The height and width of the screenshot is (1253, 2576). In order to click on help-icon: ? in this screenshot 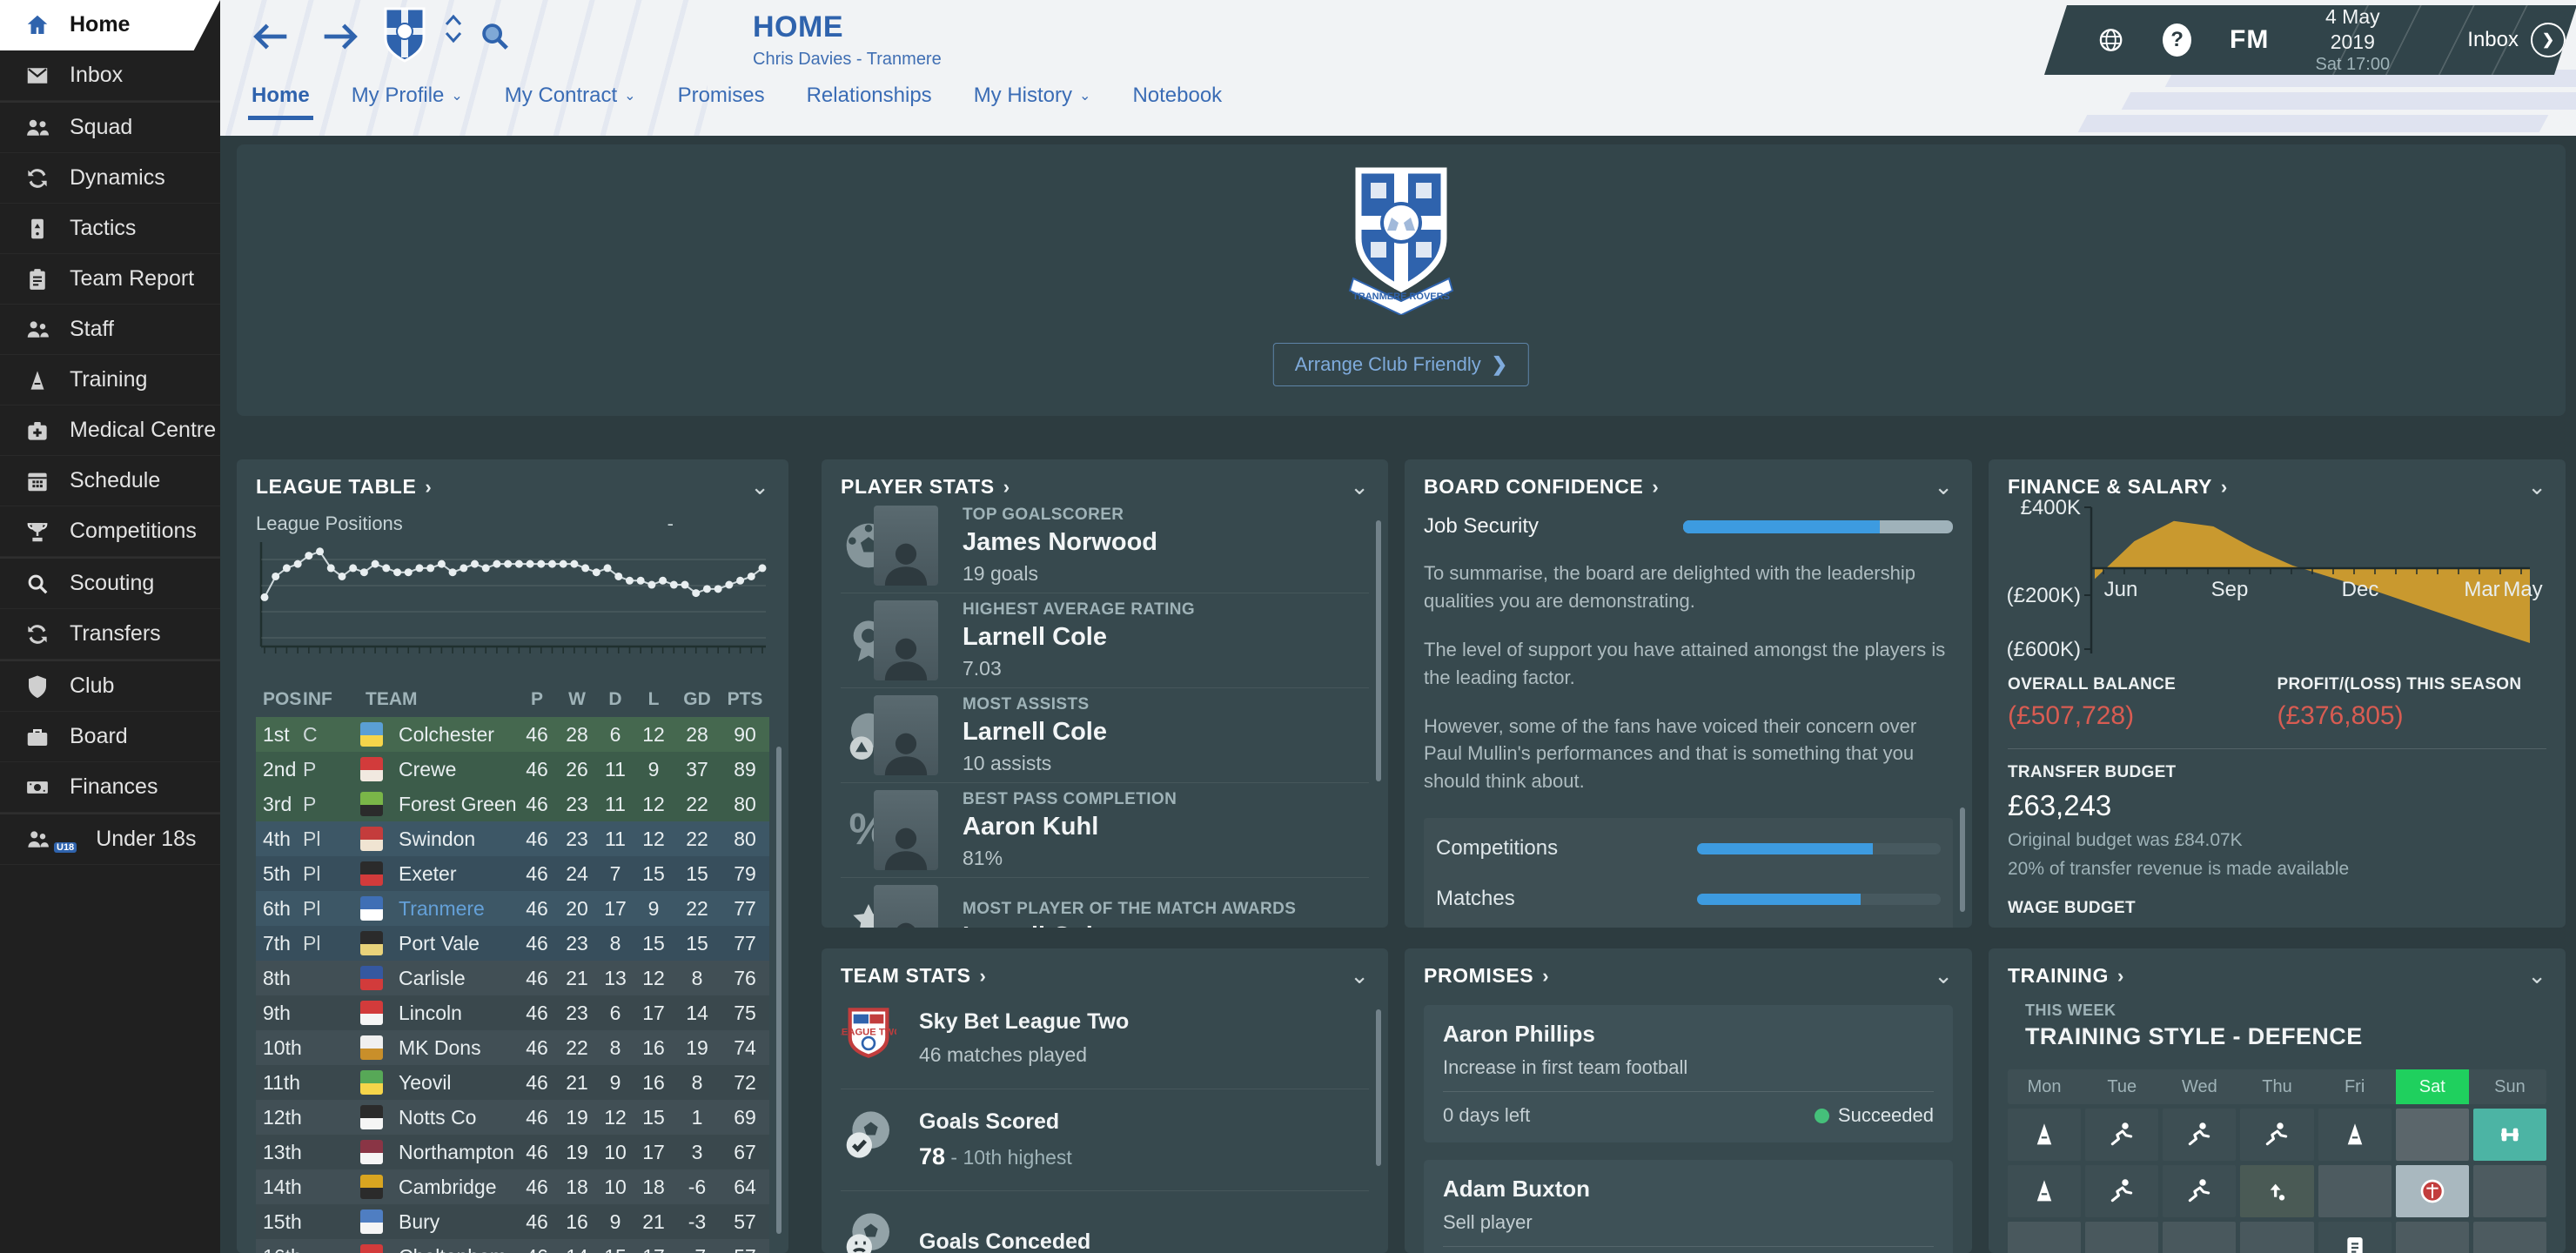, I will do `click(2177, 40)`.